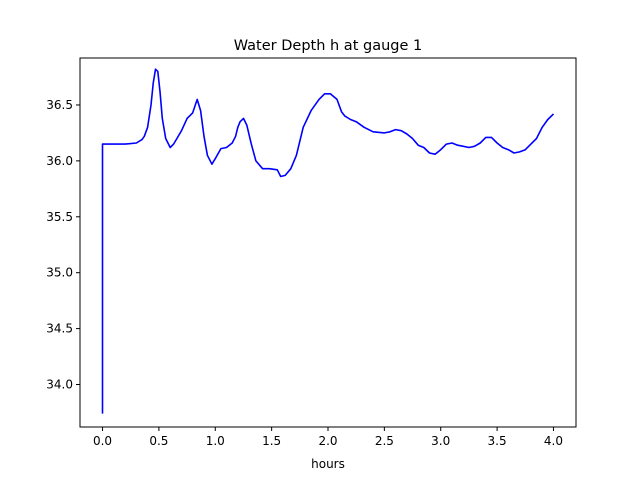 The image size is (640, 480). Describe the element at coordinates (553, 441) in the screenshot. I see `x-tick-label: 4.0` at that location.